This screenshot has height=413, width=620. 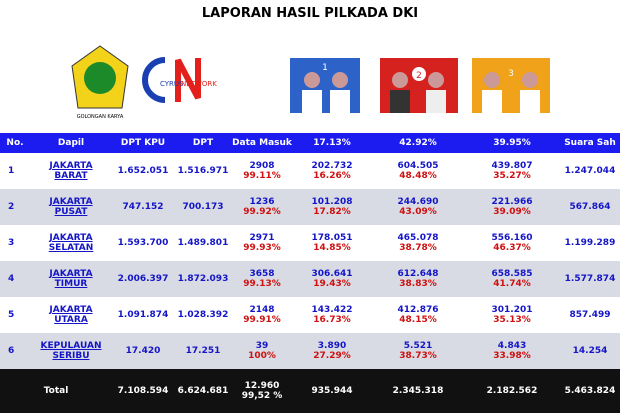 I want to click on vote-cell: 178.051 14.85%, so click(x=332, y=243).